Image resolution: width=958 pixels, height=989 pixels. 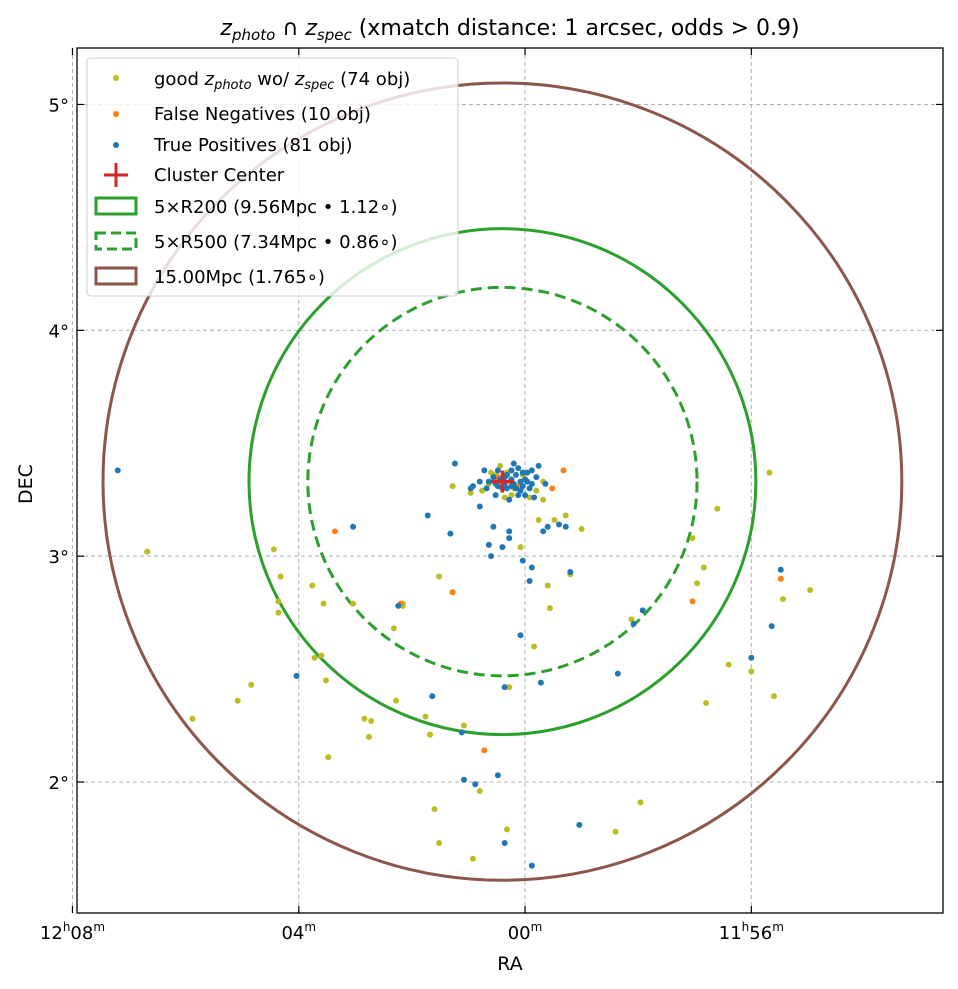 I want to click on y-tick-label: 5°, so click(x=59, y=105).